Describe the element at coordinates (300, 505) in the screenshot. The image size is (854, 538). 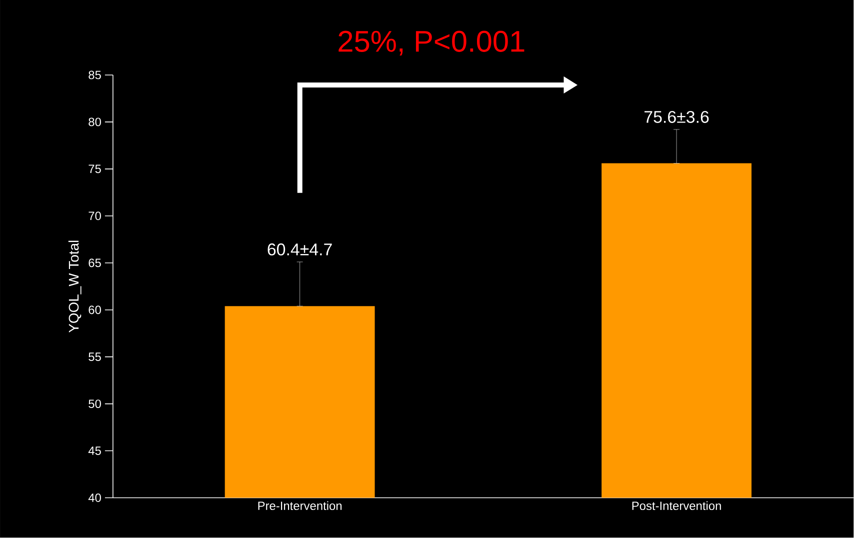
I see `x-tick-label: Pre-Intervention` at that location.